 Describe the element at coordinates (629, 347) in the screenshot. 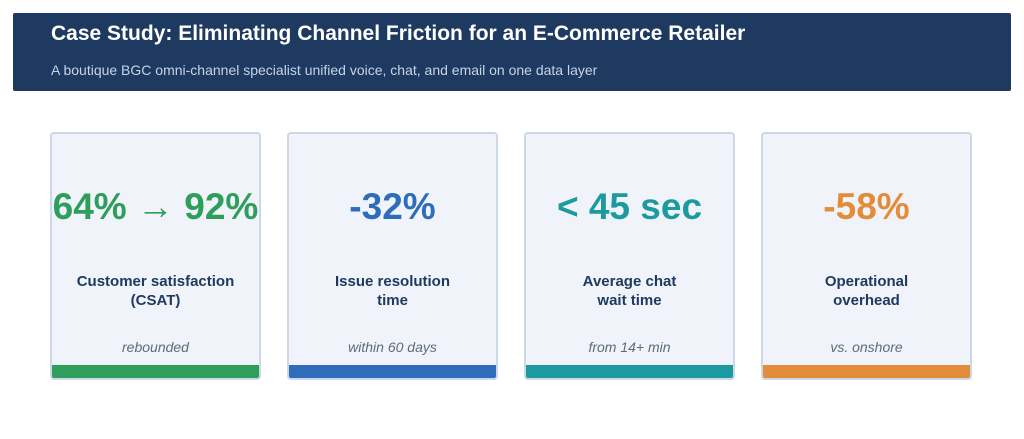

I see `metric-note: from 14+ min` at that location.